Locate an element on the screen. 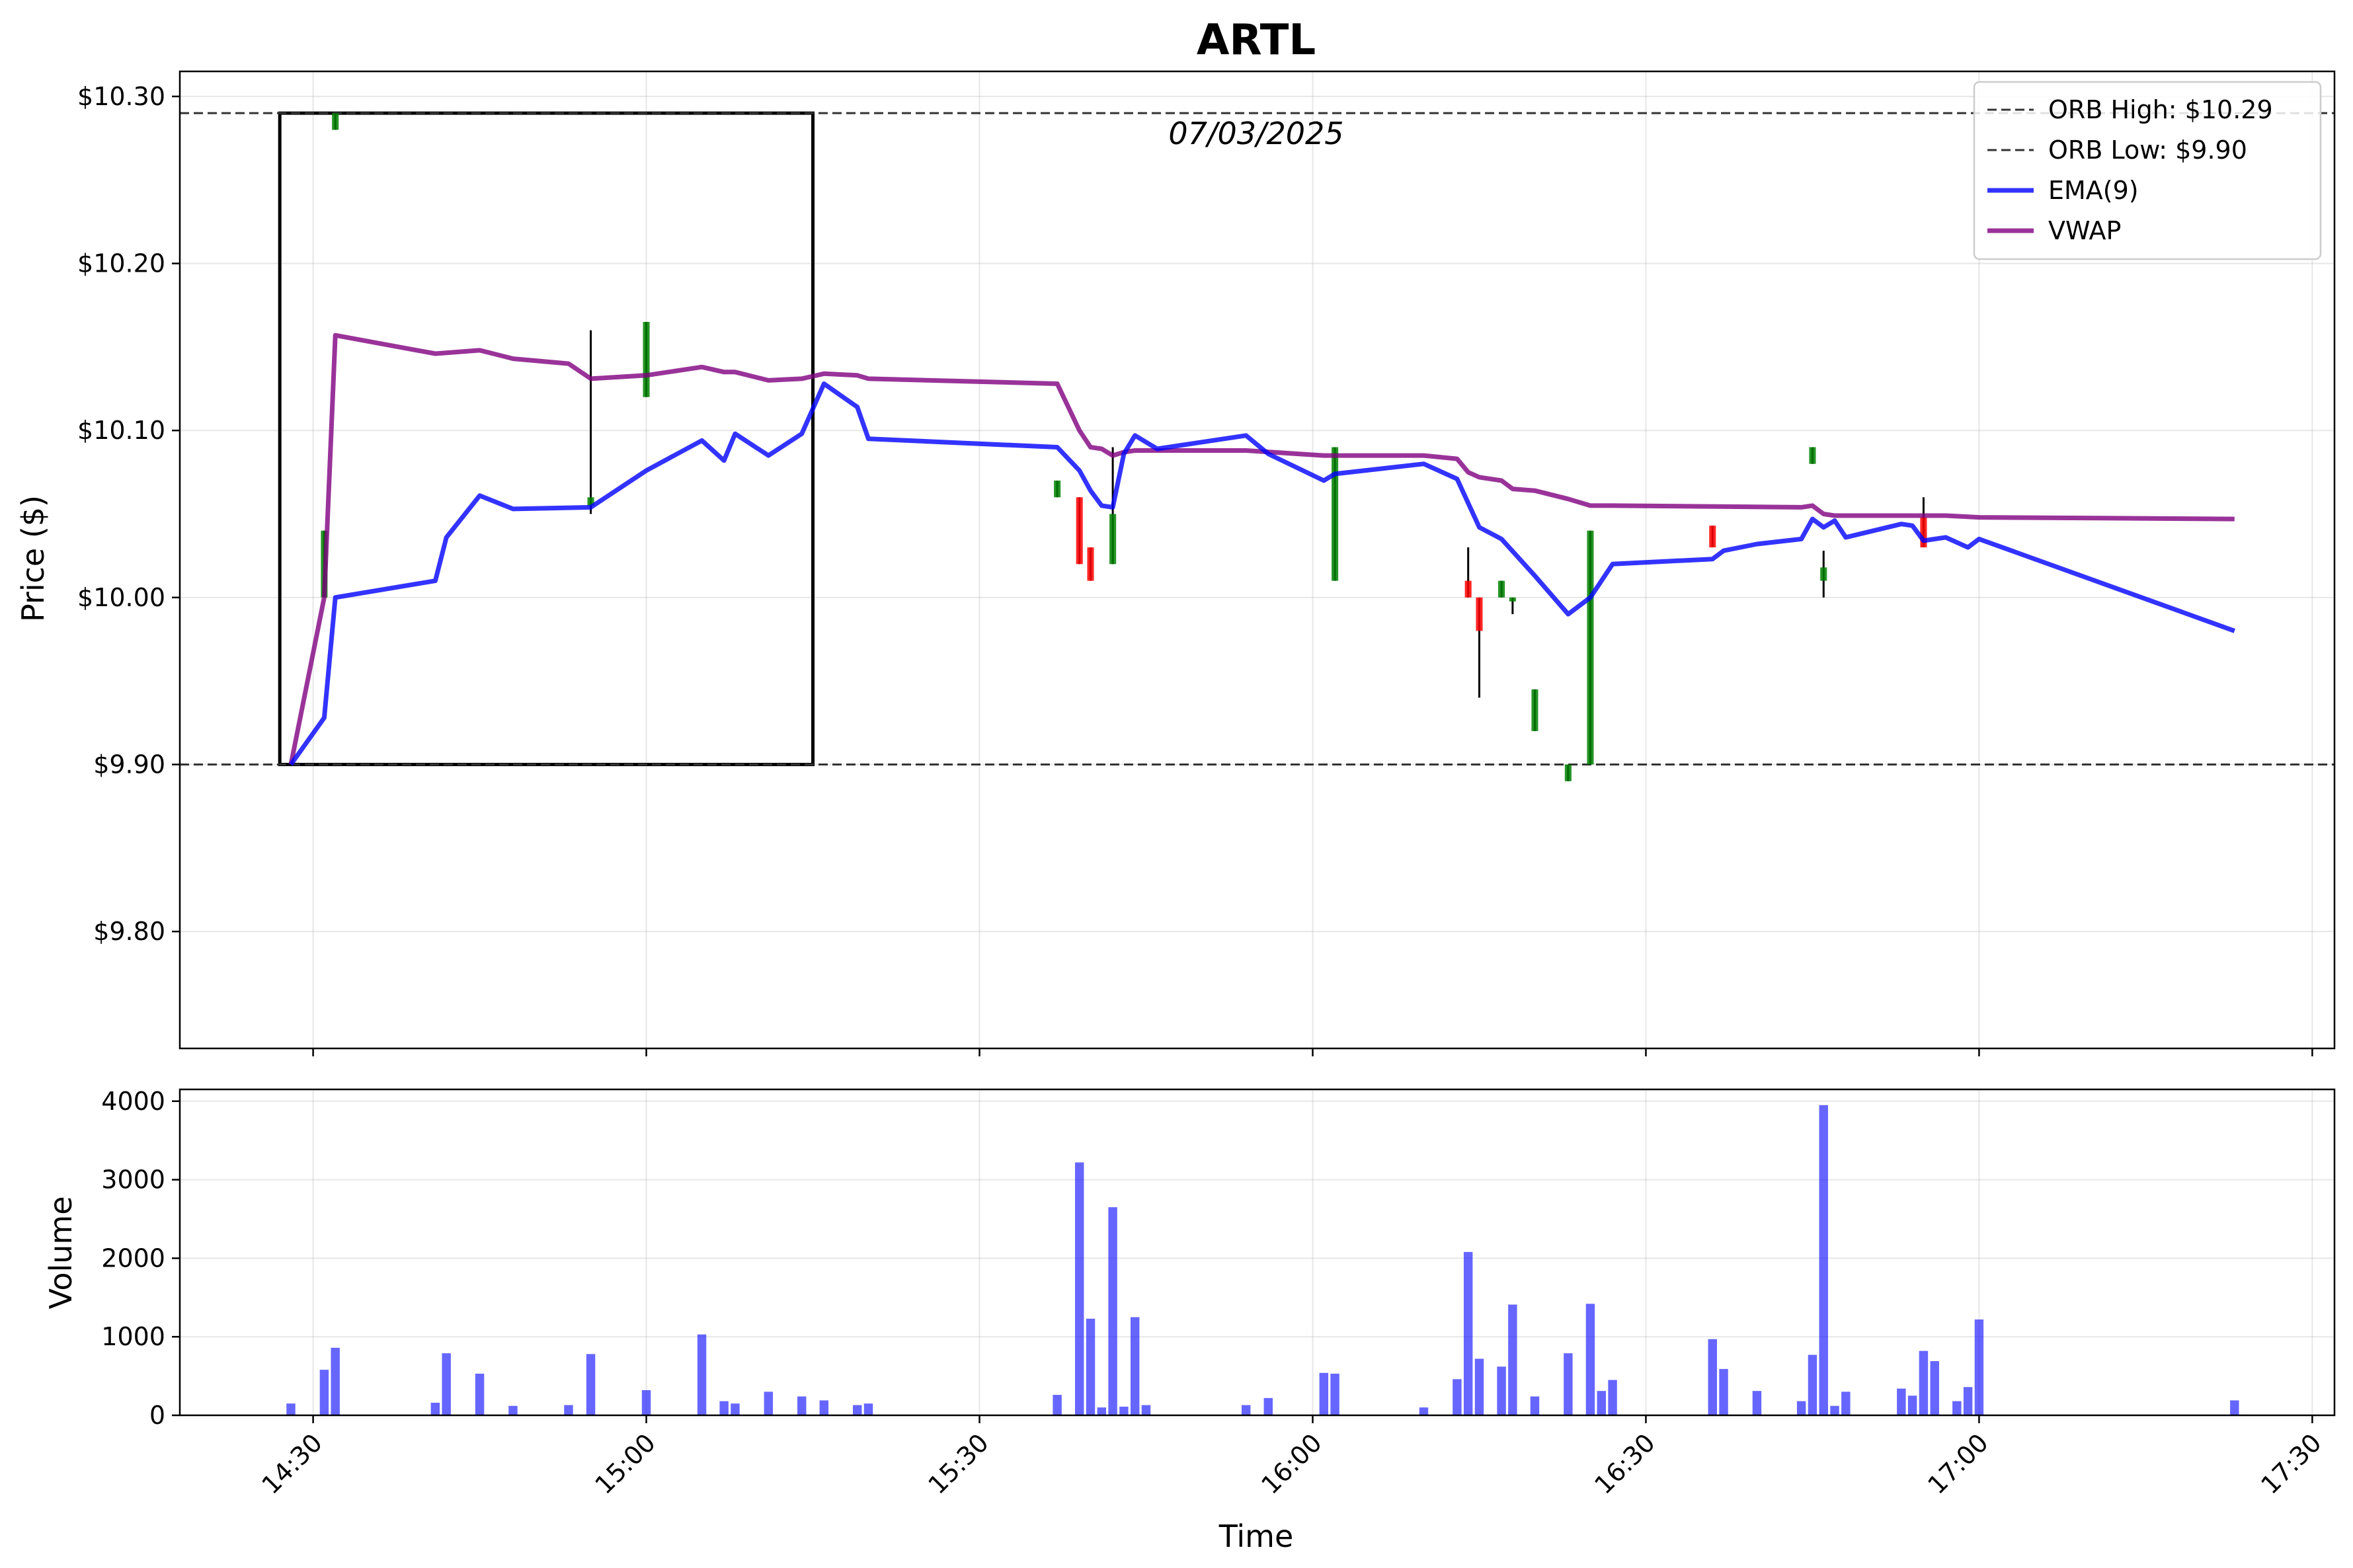 This screenshot has height=1568, width=2353. price-y-tick-label: $10.20 is located at coordinates (121, 263).